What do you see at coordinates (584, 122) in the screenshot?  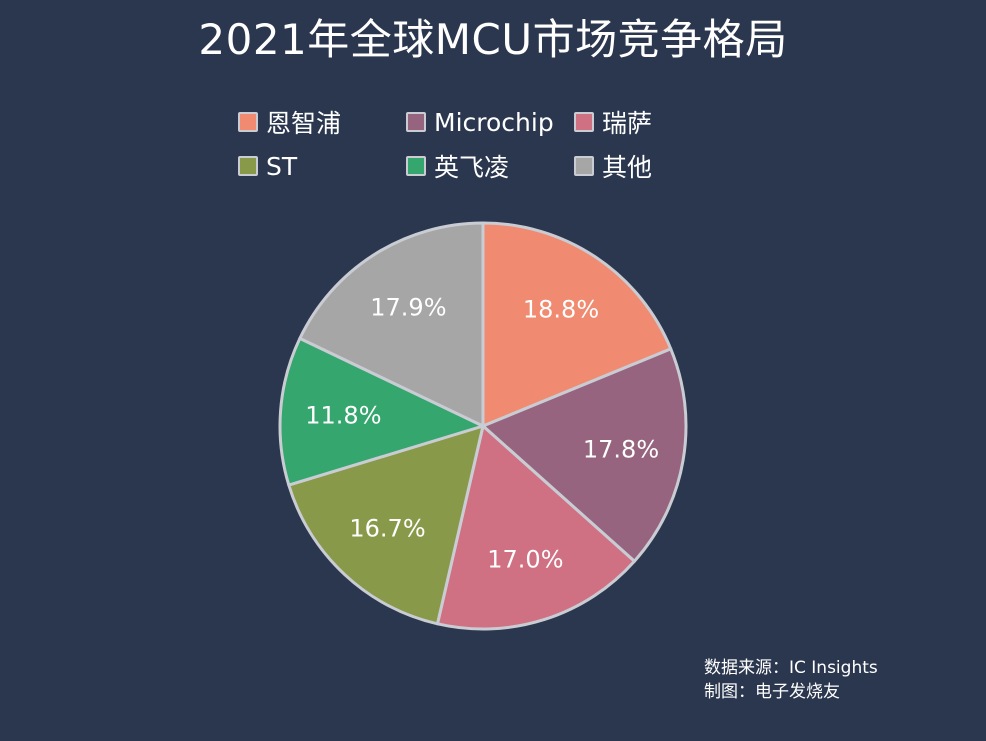 I see `legend-swatch-renesas` at bounding box center [584, 122].